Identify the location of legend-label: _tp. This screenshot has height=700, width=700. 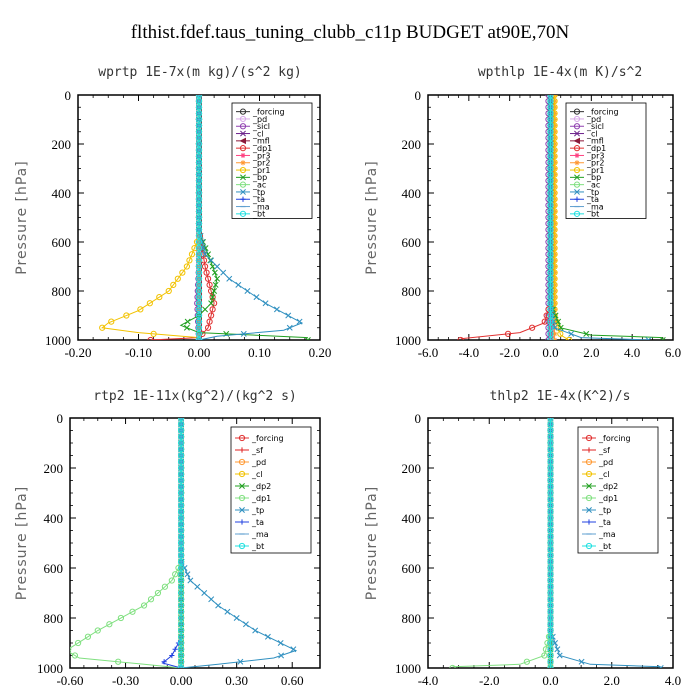
(604, 510).